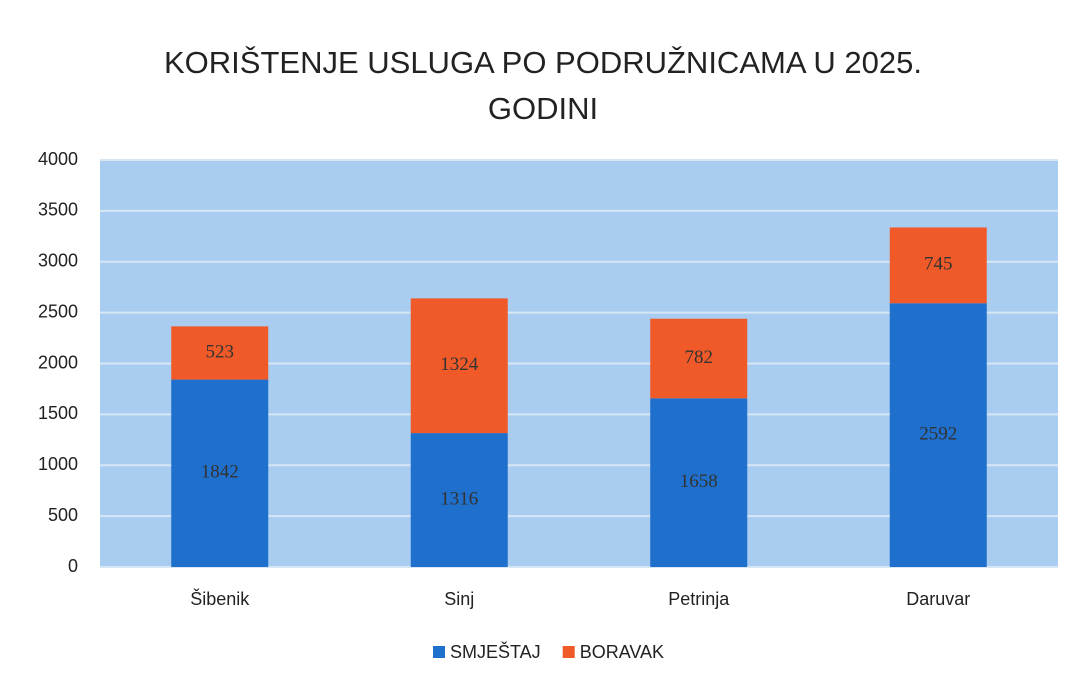 This screenshot has width=1086, height=683. Describe the element at coordinates (622, 652) in the screenshot. I see `legend-label: BORAVAK` at that location.